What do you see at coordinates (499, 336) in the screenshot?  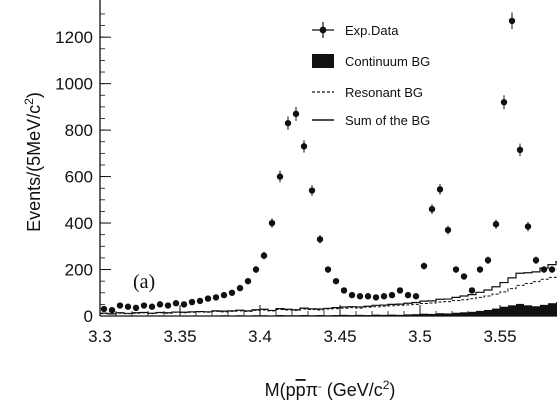 I see `x-tick-label: 3.55` at bounding box center [499, 336].